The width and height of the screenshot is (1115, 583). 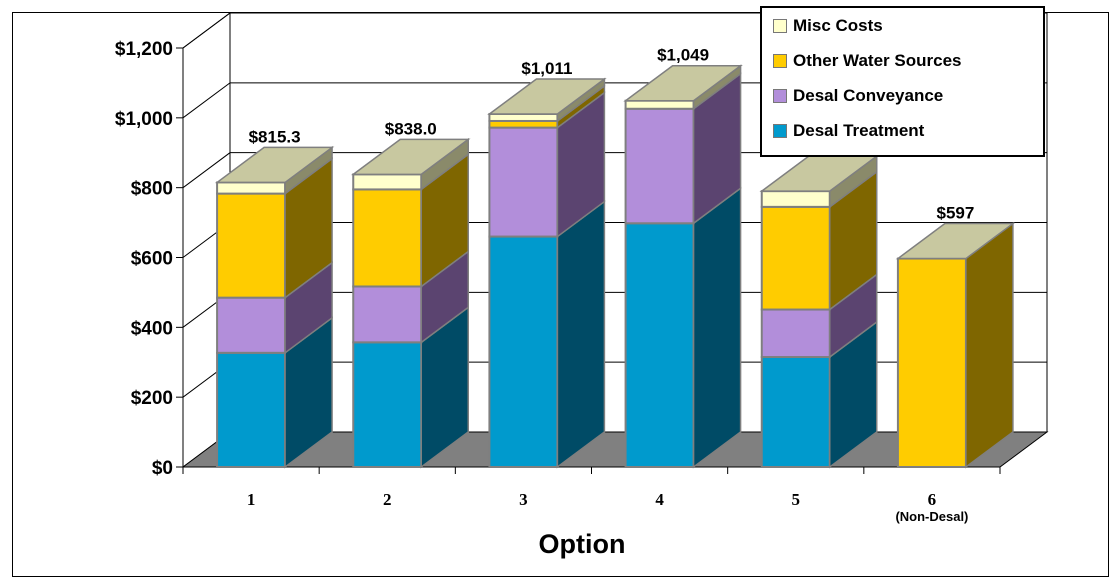 What do you see at coordinates (868, 95) in the screenshot?
I see `legend-label: Desal Conveyance` at bounding box center [868, 95].